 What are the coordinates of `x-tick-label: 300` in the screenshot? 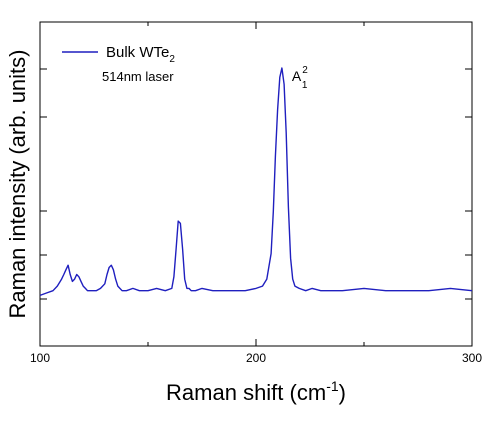 It's located at (472, 358).